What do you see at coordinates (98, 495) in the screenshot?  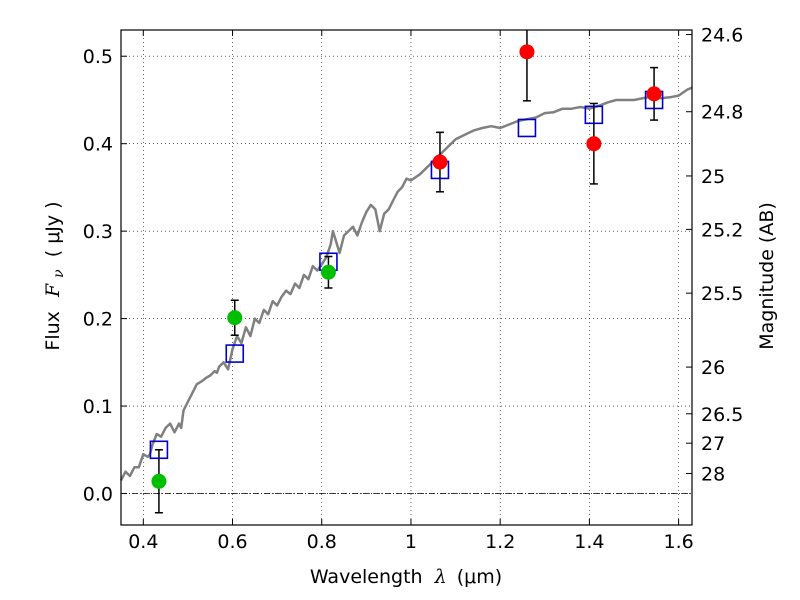 I see `y-tick-label: 0.0` at bounding box center [98, 495].